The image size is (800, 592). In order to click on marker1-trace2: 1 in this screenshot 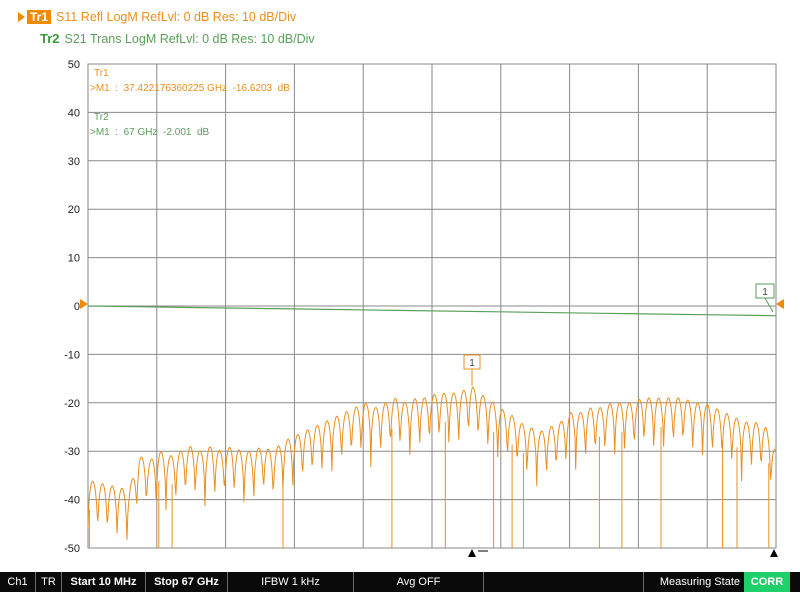, I will do `click(765, 298)`.